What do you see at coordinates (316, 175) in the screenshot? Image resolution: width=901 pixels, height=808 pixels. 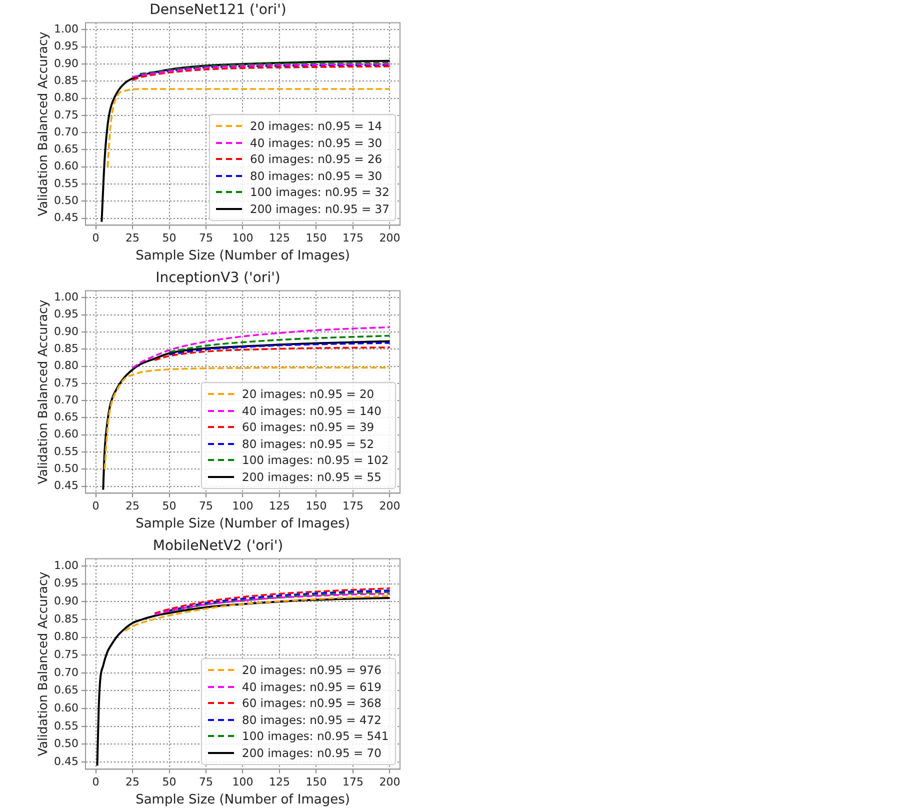 I see `legend-label: 80 images: n0.95 = 30` at bounding box center [316, 175].